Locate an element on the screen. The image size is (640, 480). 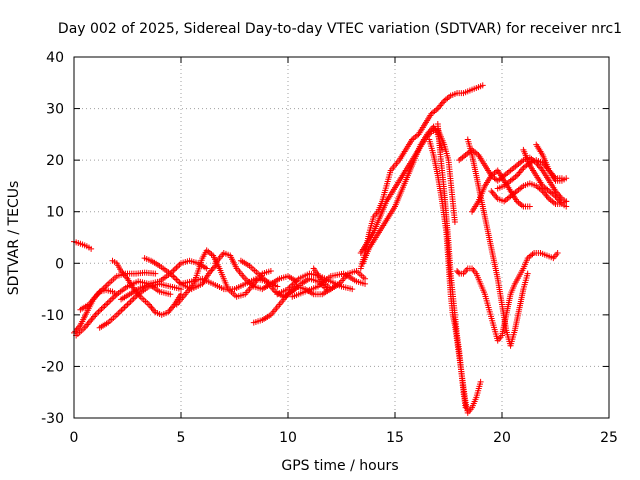
y-tick-label: -30 is located at coordinates (52, 419).